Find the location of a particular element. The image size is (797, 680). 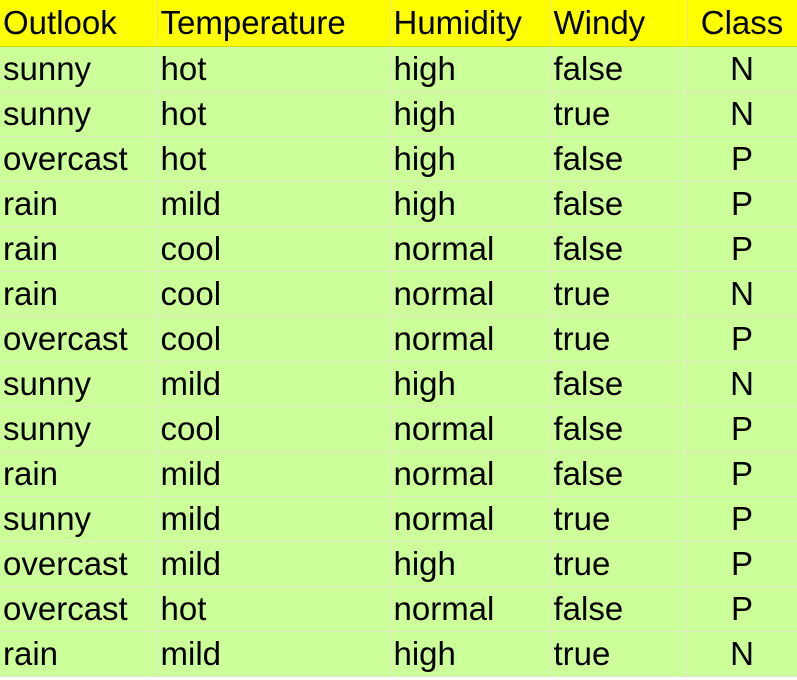

table-row: overcast mild high true P is located at coordinates (398, 564).